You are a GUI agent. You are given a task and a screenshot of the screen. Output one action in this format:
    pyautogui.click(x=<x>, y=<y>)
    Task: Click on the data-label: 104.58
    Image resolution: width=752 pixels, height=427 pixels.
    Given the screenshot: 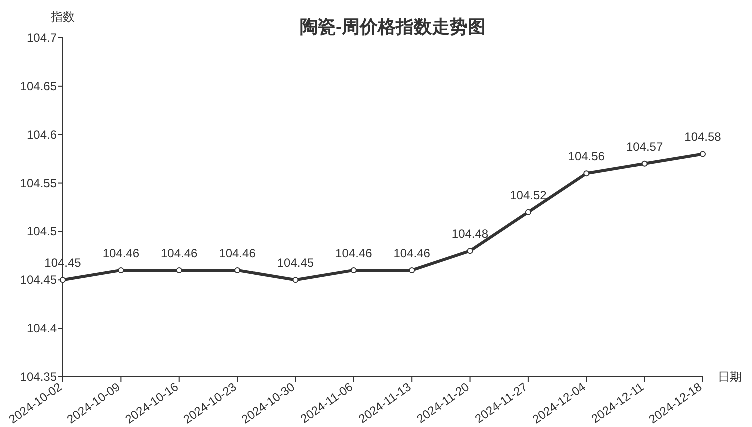 What is the action you would take?
    pyautogui.click(x=703, y=137)
    